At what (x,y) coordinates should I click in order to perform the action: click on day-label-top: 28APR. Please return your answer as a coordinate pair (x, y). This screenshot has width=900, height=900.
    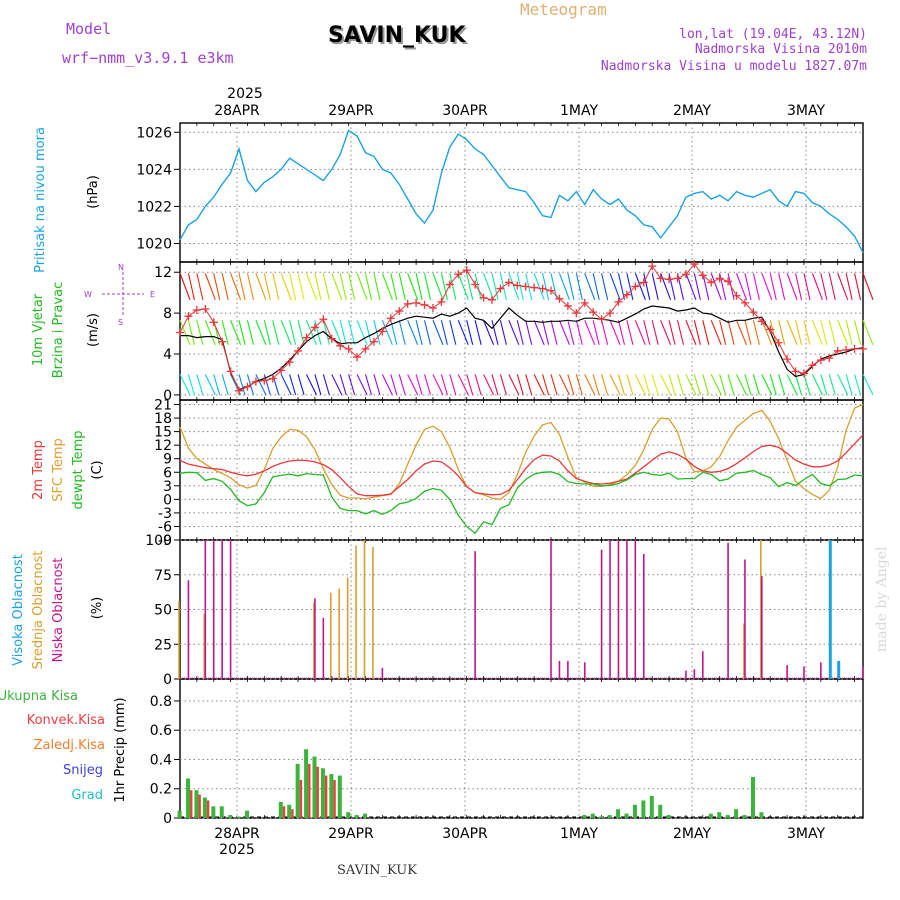
    Looking at the image, I should click on (237, 111).